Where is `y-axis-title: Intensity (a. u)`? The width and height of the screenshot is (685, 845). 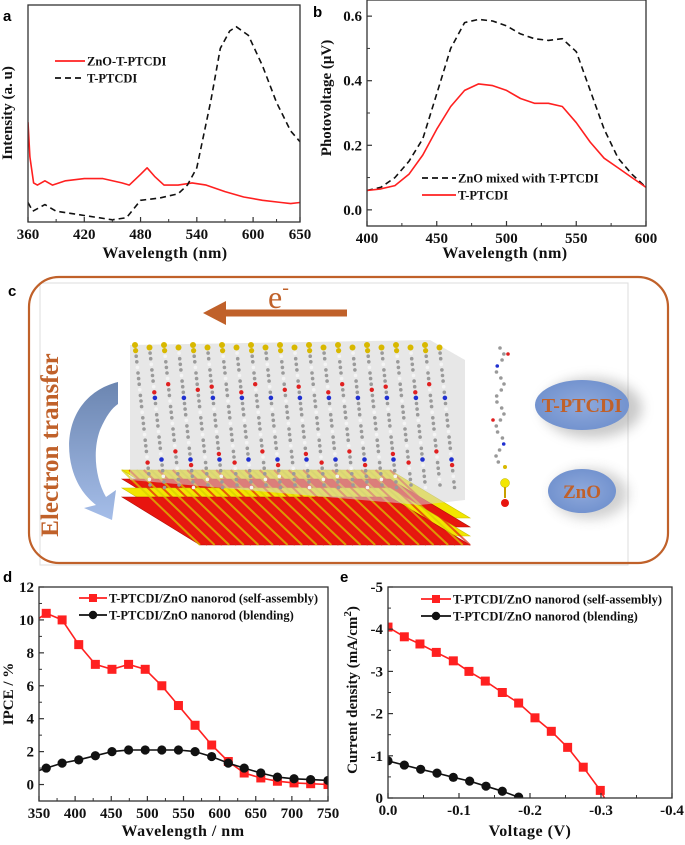
y-axis-title: Intensity (a. u) is located at coordinates (8, 113).